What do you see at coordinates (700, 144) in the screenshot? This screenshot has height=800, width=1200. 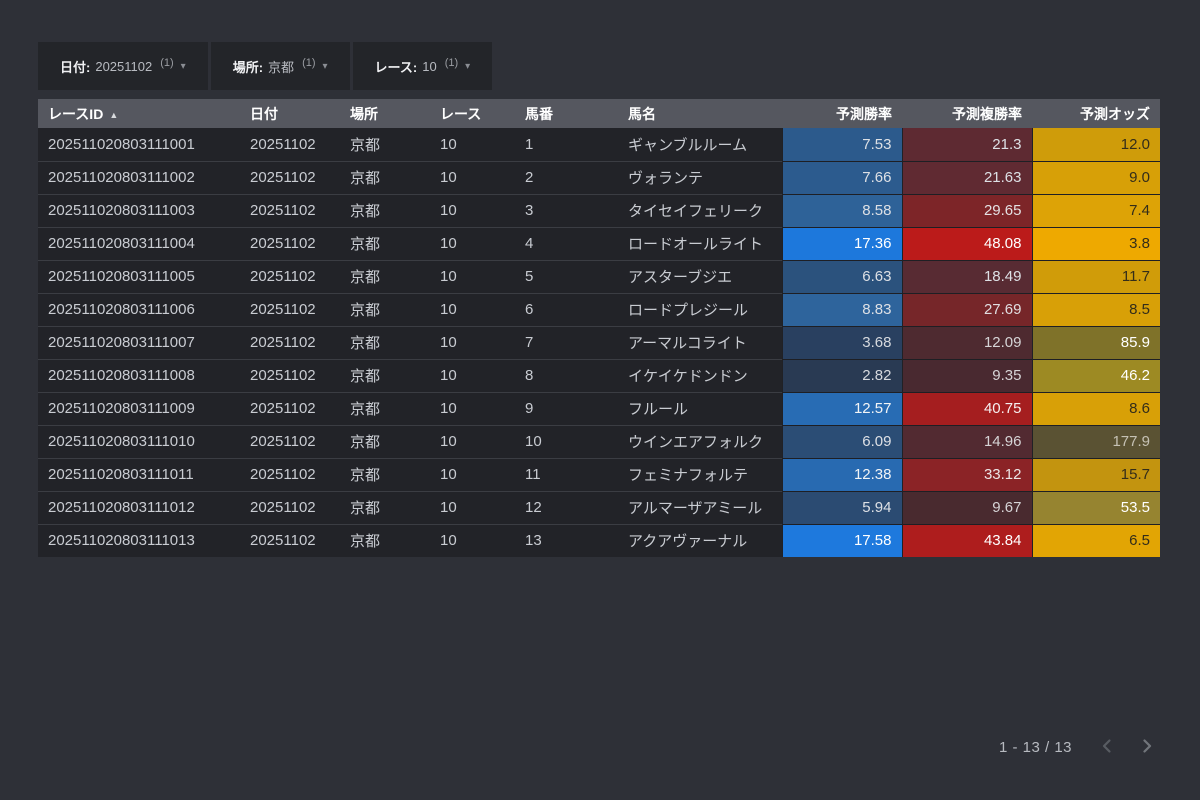 I see `horse-name-cell: ギャンブルルーム` at bounding box center [700, 144].